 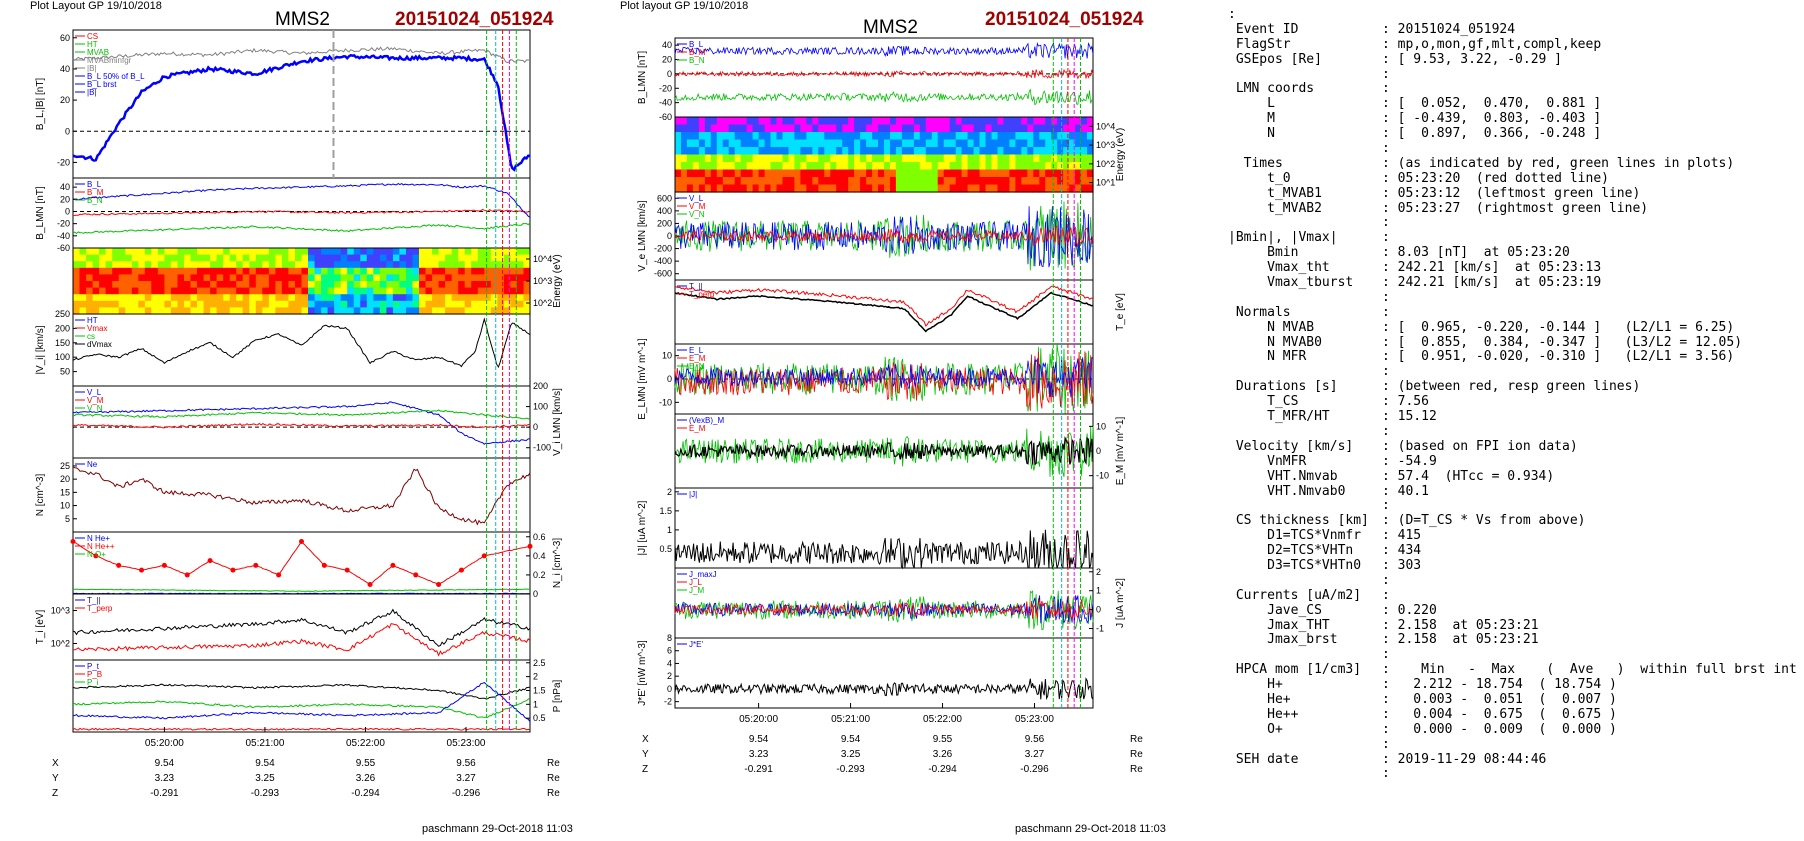 What do you see at coordinates (1405, 491) in the screenshot?
I see `summary-value: : 40.1` at bounding box center [1405, 491].